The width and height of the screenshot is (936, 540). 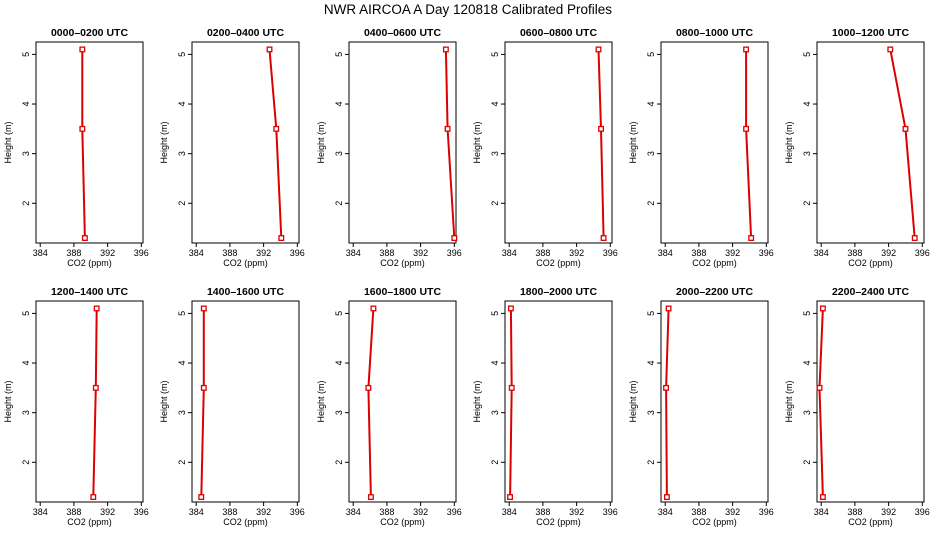 I want to click on panel-title: 1800–2000 UTC, so click(x=558, y=292).